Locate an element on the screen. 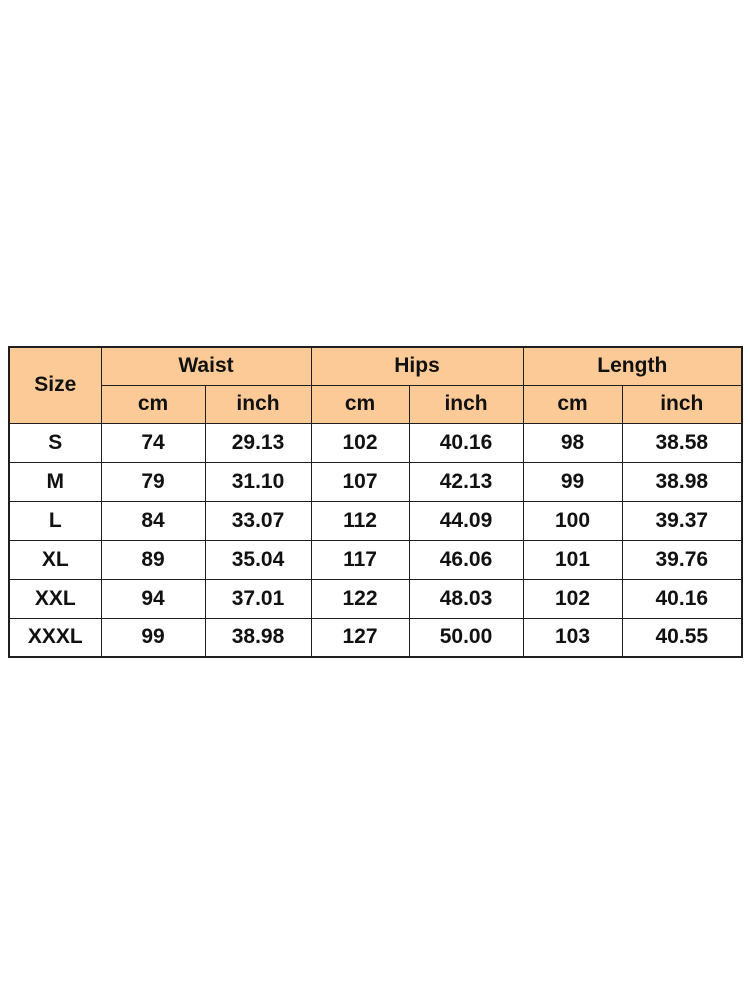 The height and width of the screenshot is (1000, 750). waist-cm-value: 89 is located at coordinates (153, 559).